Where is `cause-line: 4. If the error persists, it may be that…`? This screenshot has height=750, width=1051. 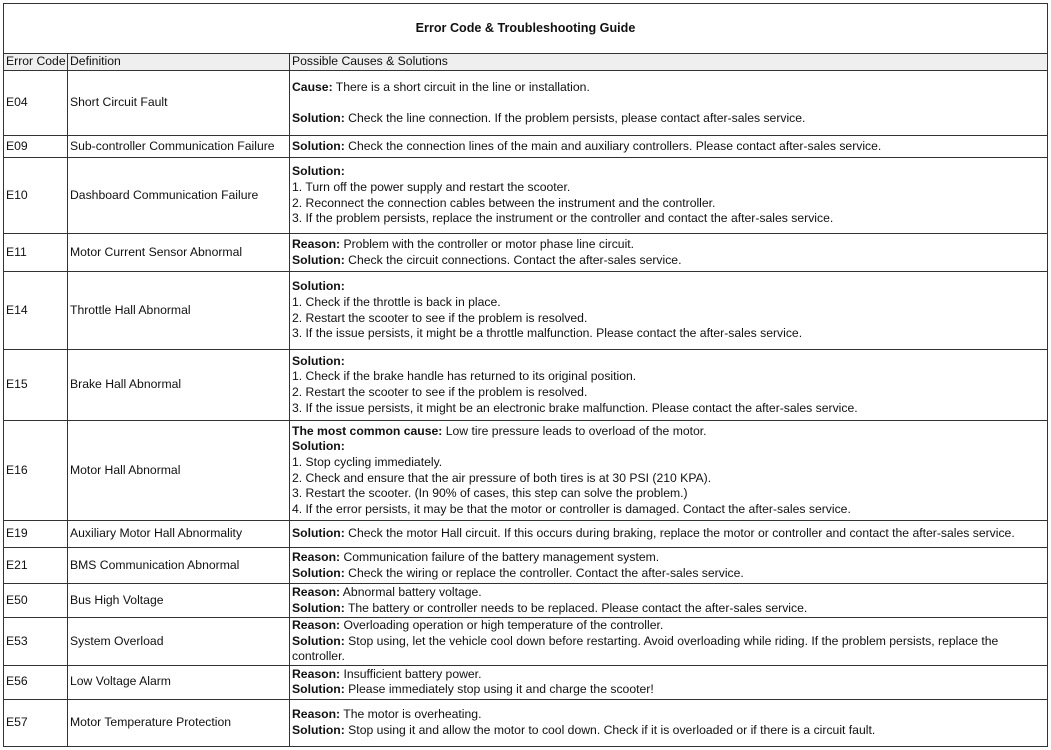 cause-line: 4. If the error persists, it may be that… is located at coordinates (668, 510).